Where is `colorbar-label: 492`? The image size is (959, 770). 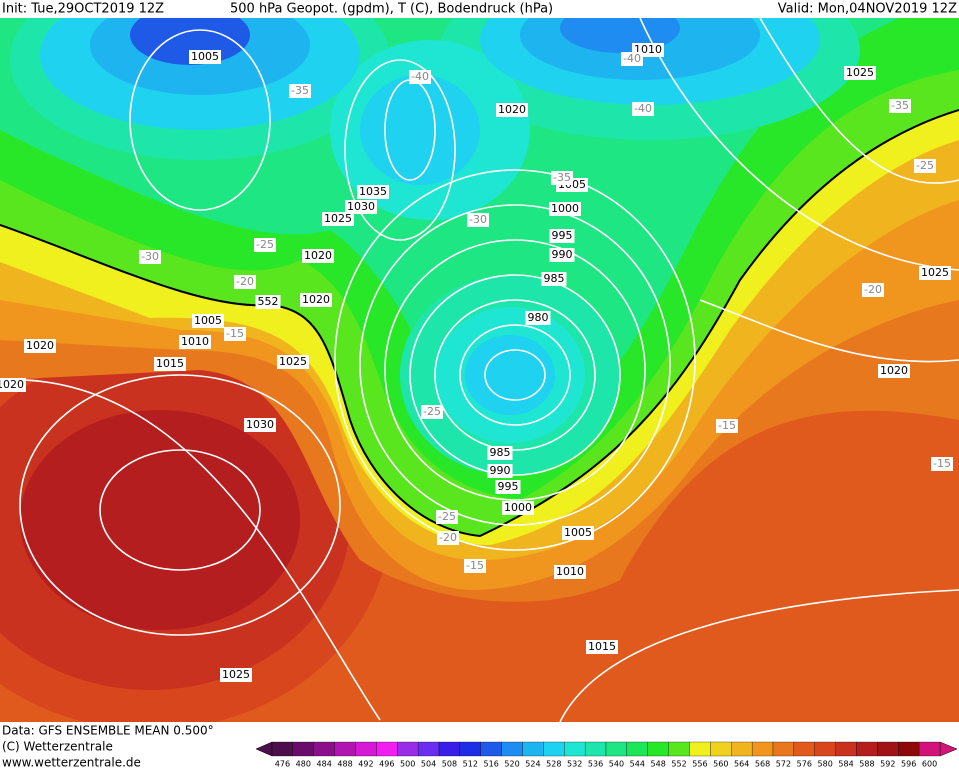
colorbar-label: 492 is located at coordinates (365, 764).